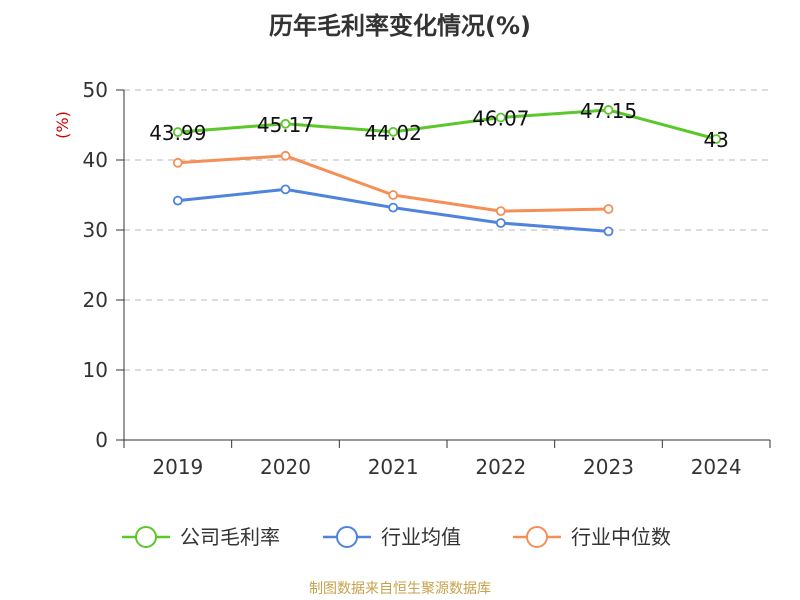  What do you see at coordinates (400, 26) in the screenshot?
I see `chart-title: 历年毛利率变化情况(%)` at bounding box center [400, 26].